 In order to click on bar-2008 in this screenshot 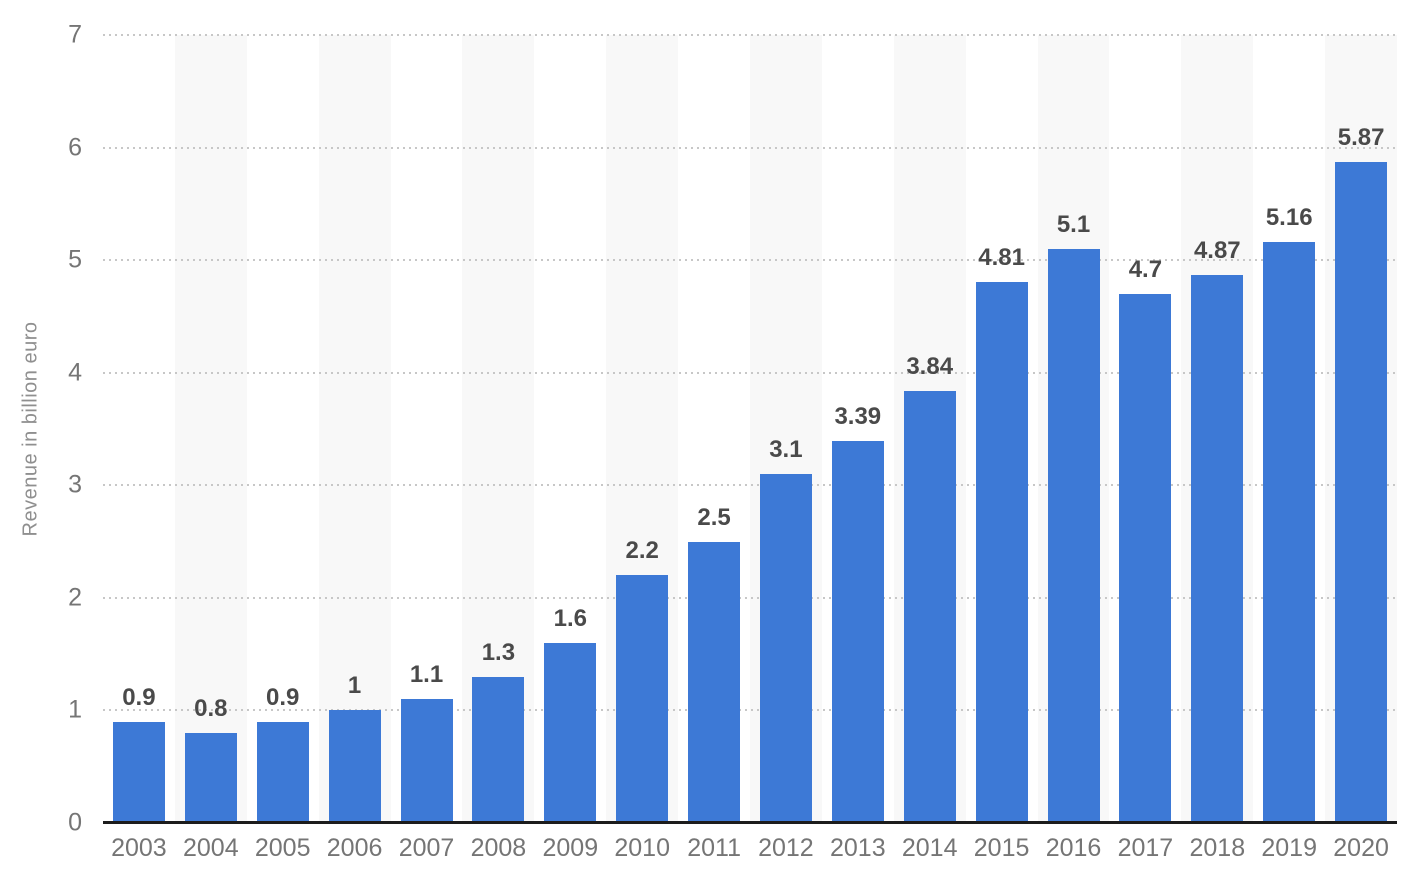, I will do `click(498, 749)`.